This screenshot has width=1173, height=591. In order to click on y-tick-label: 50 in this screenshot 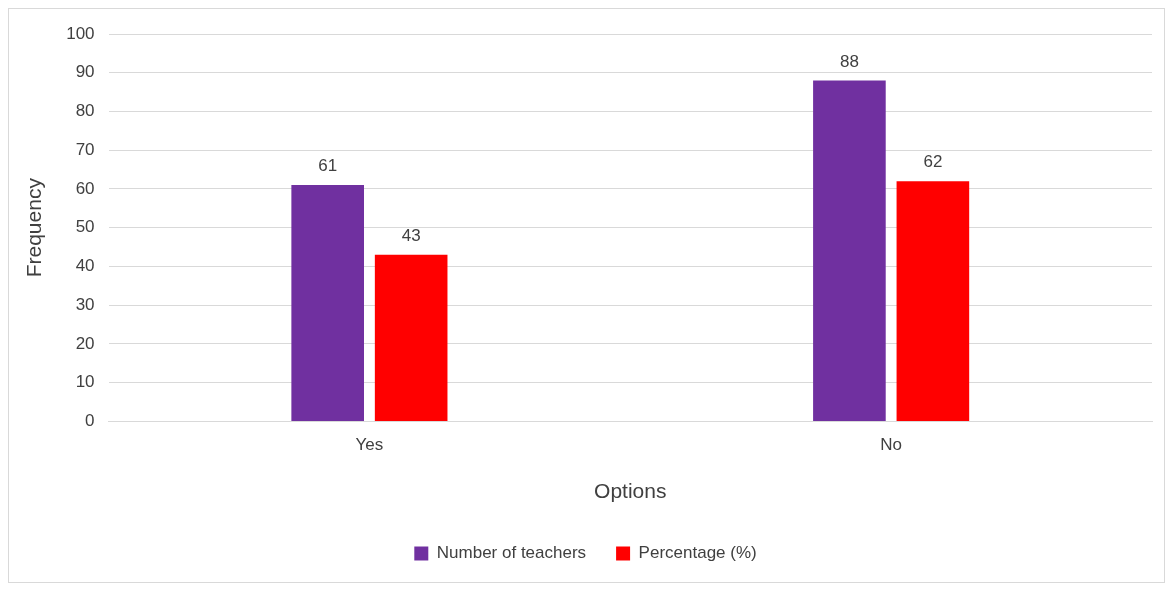, I will do `click(85, 227)`.